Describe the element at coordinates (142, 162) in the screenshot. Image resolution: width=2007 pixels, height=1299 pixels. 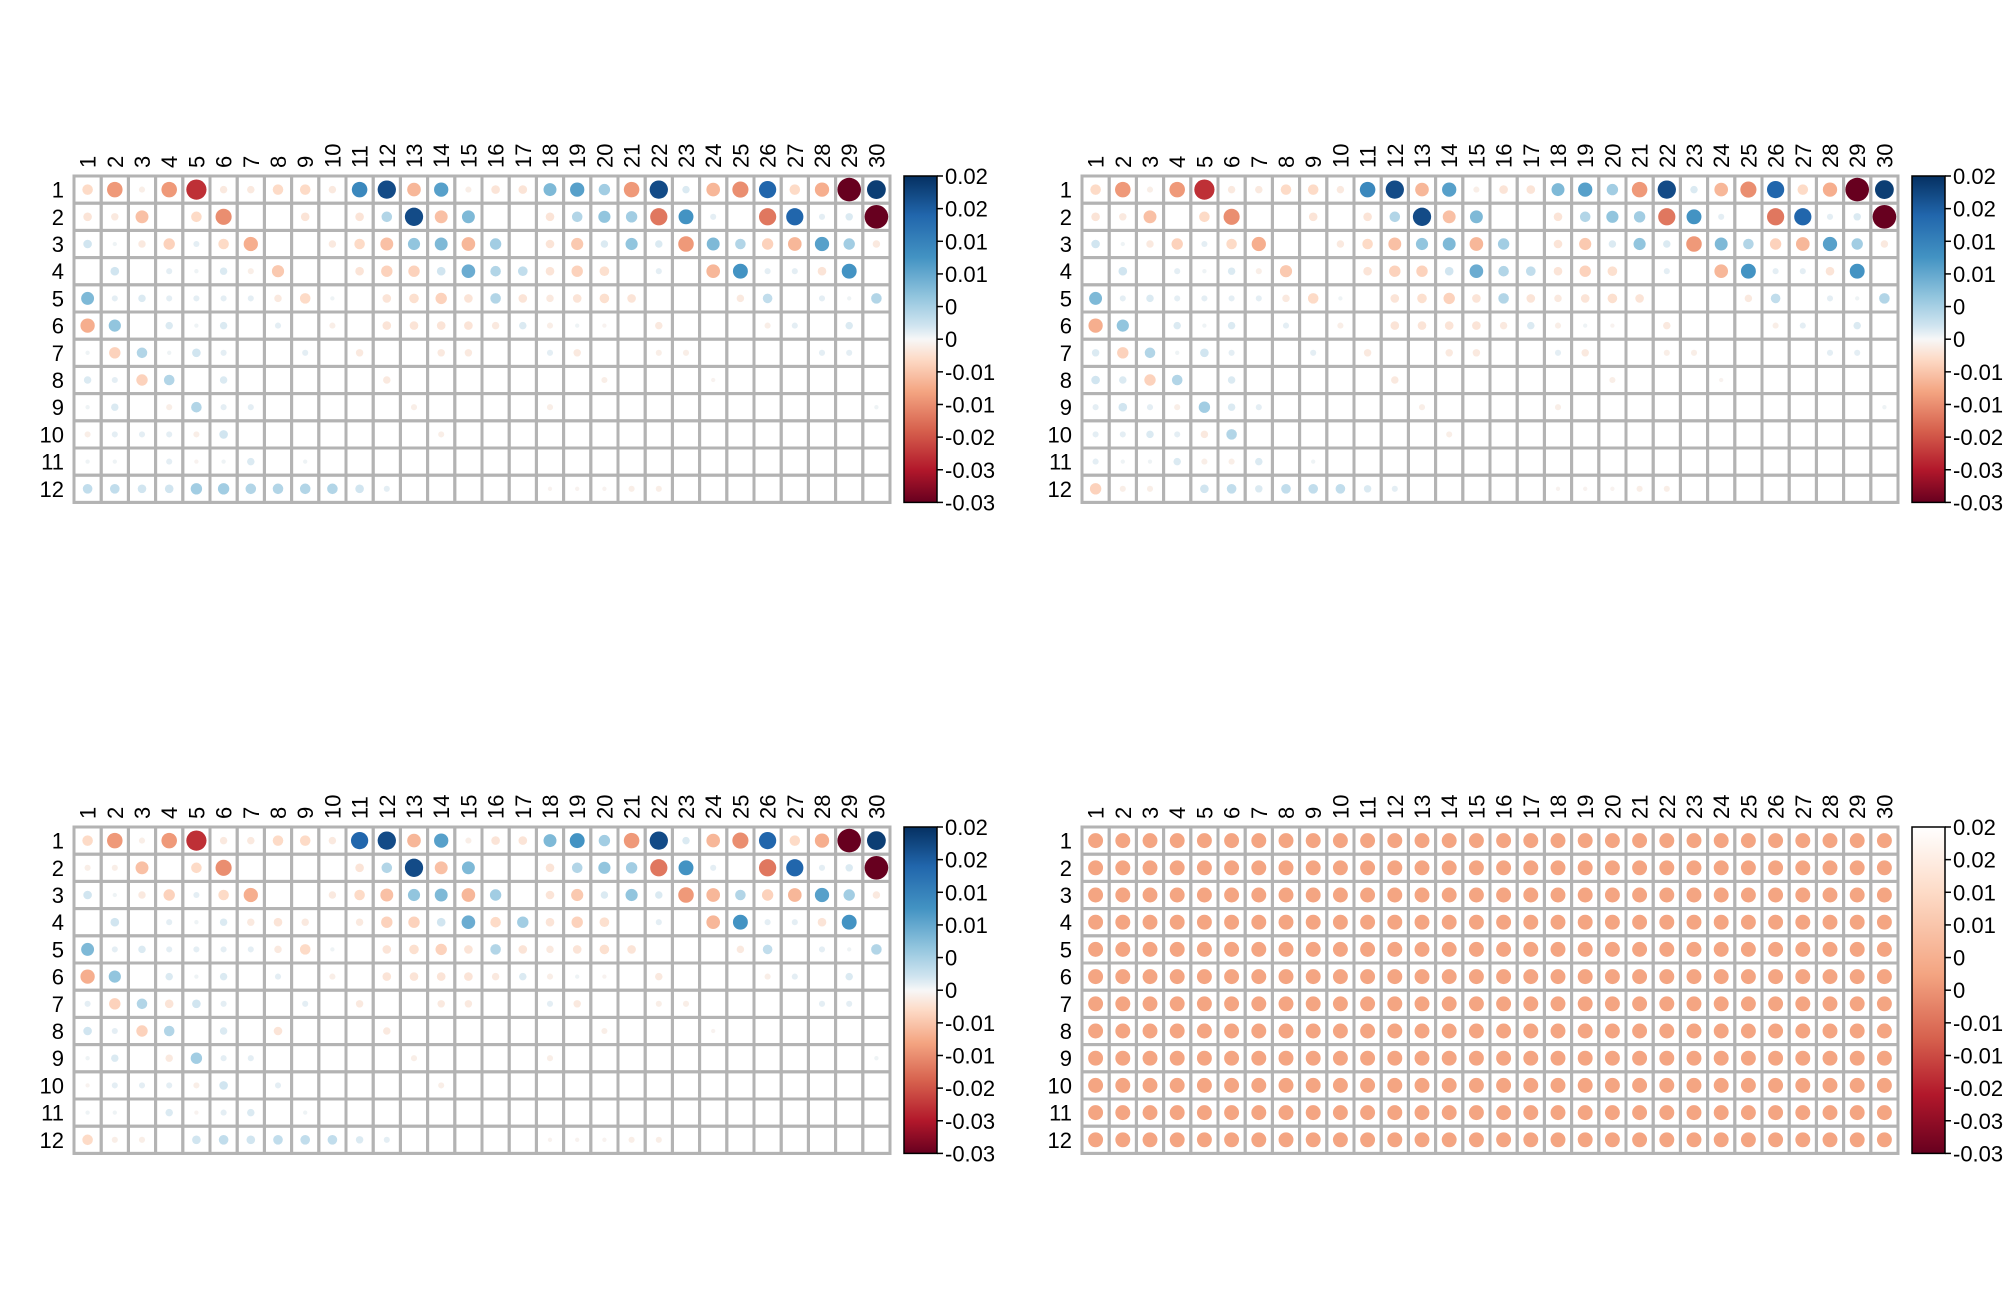
I see `column-label: 3` at that location.